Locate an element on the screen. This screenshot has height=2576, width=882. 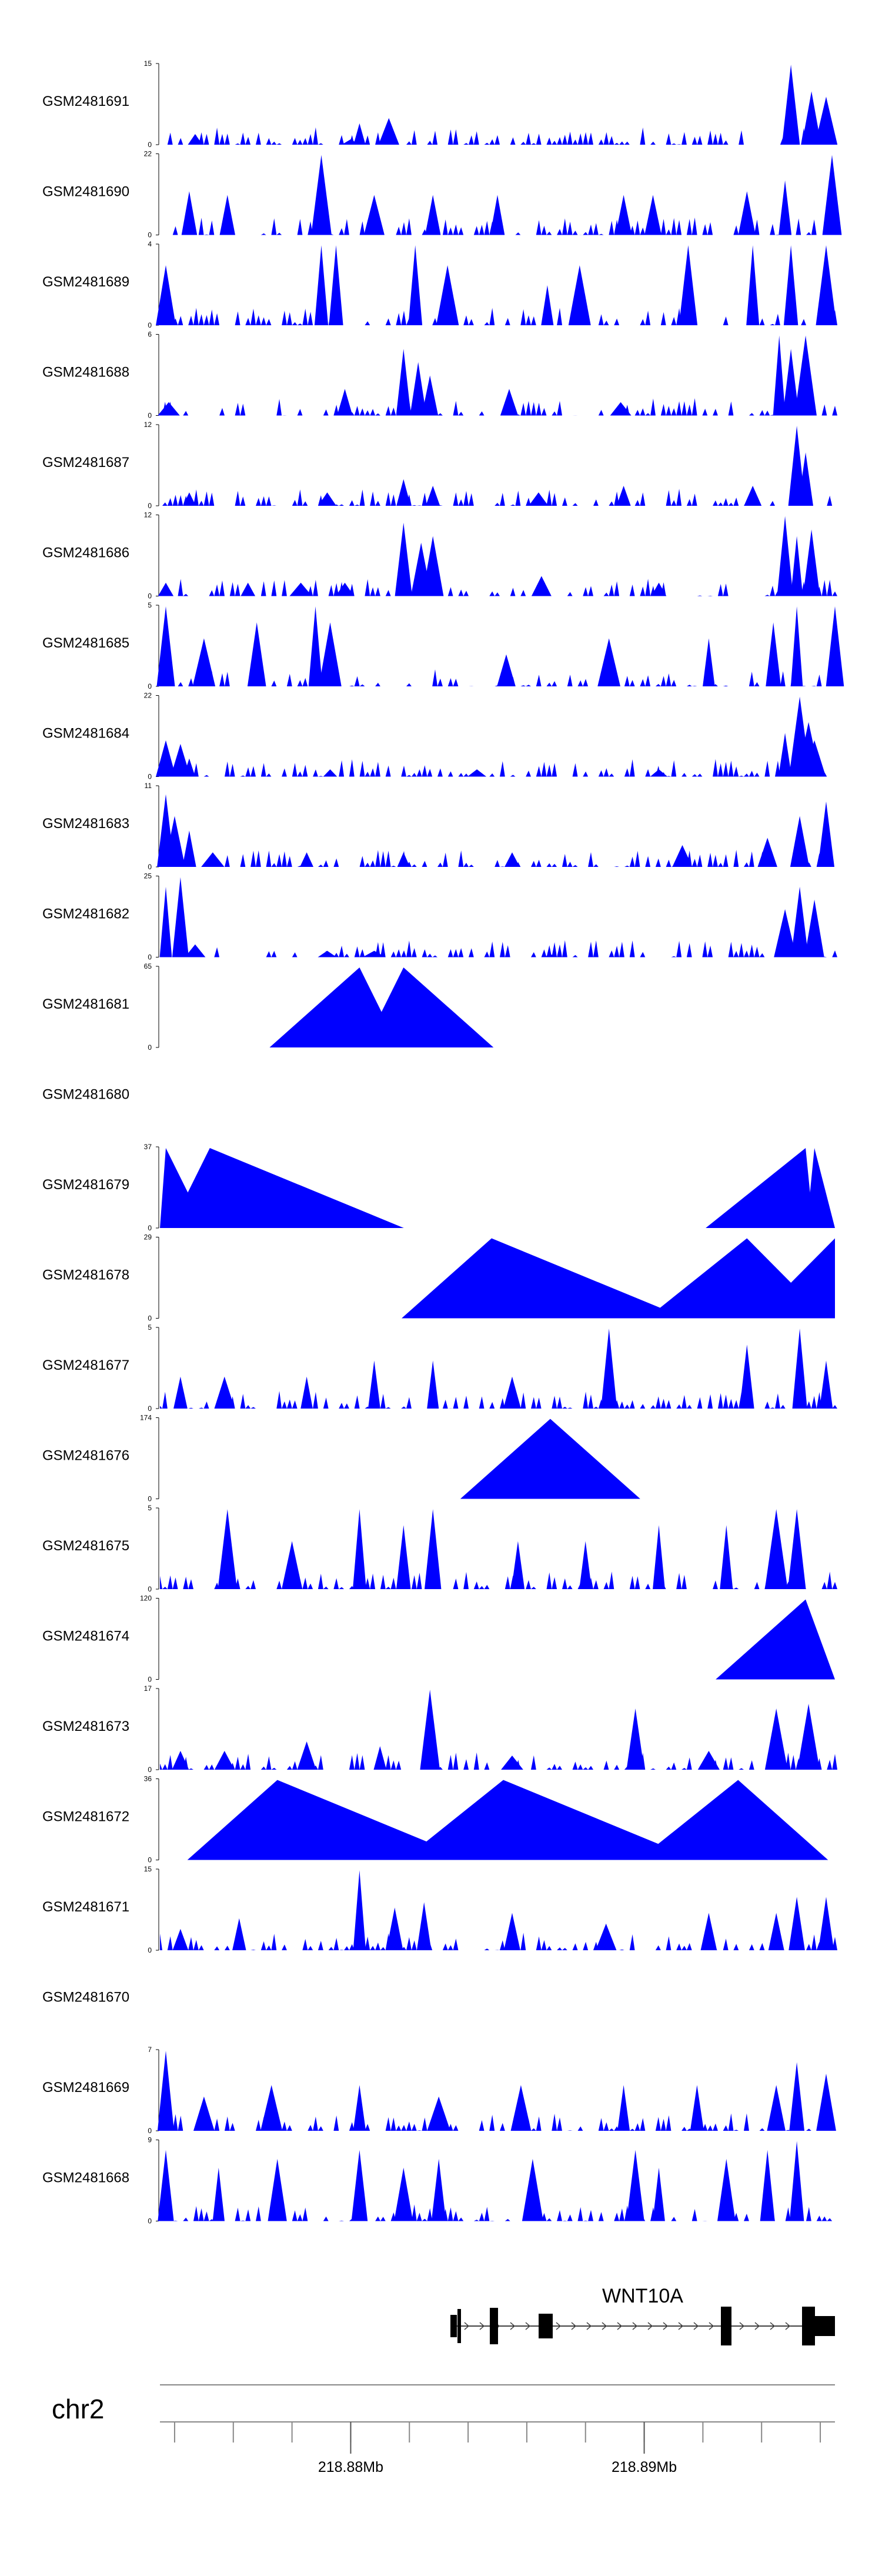
y-axis-label-max: 22 is located at coordinates (148, 696).